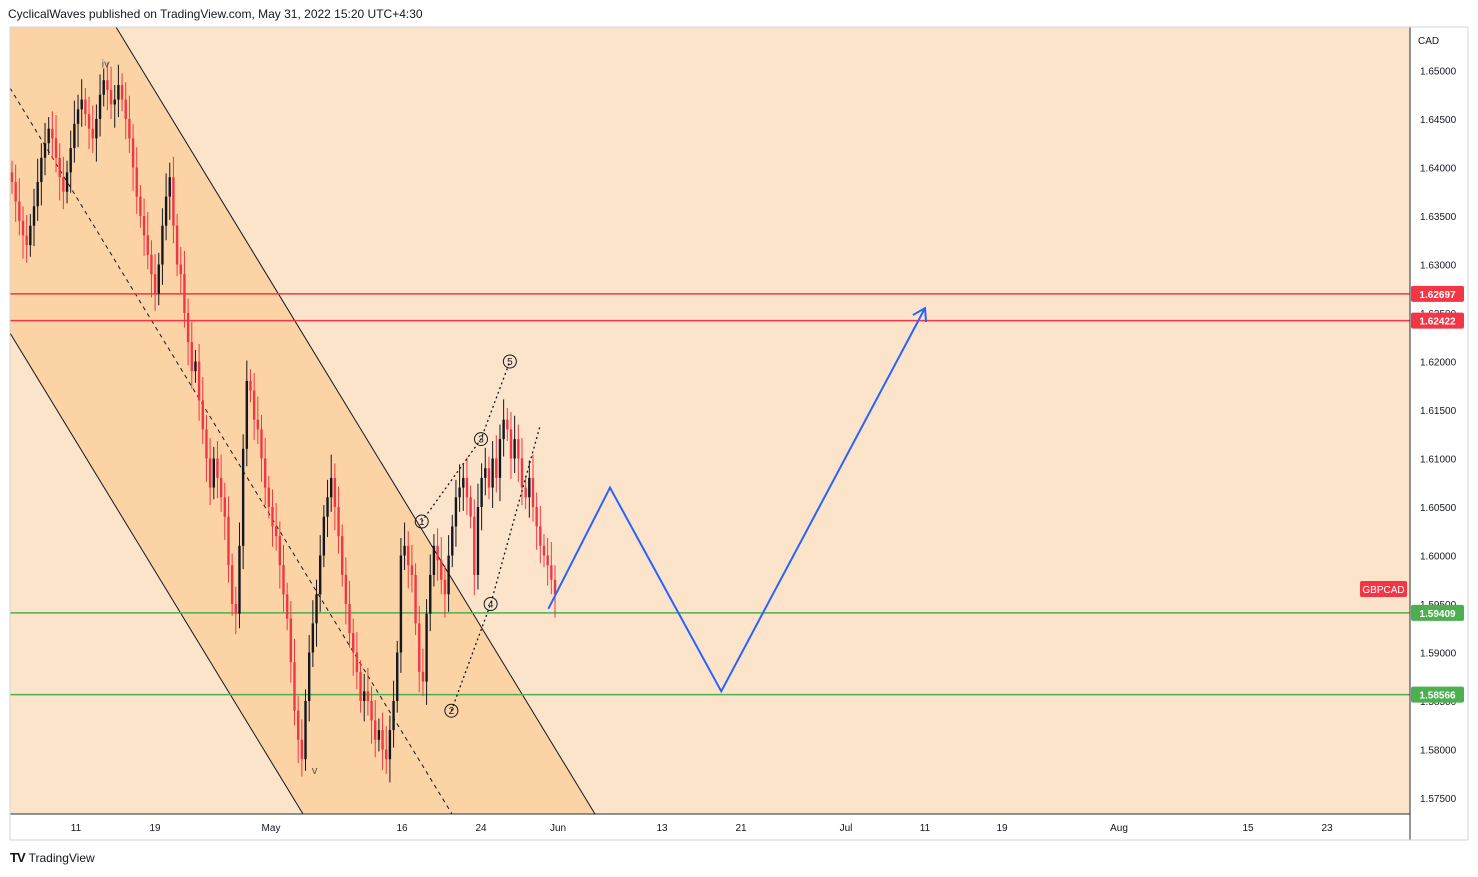  I want to click on wedge-lower-line, so click(495, 568).